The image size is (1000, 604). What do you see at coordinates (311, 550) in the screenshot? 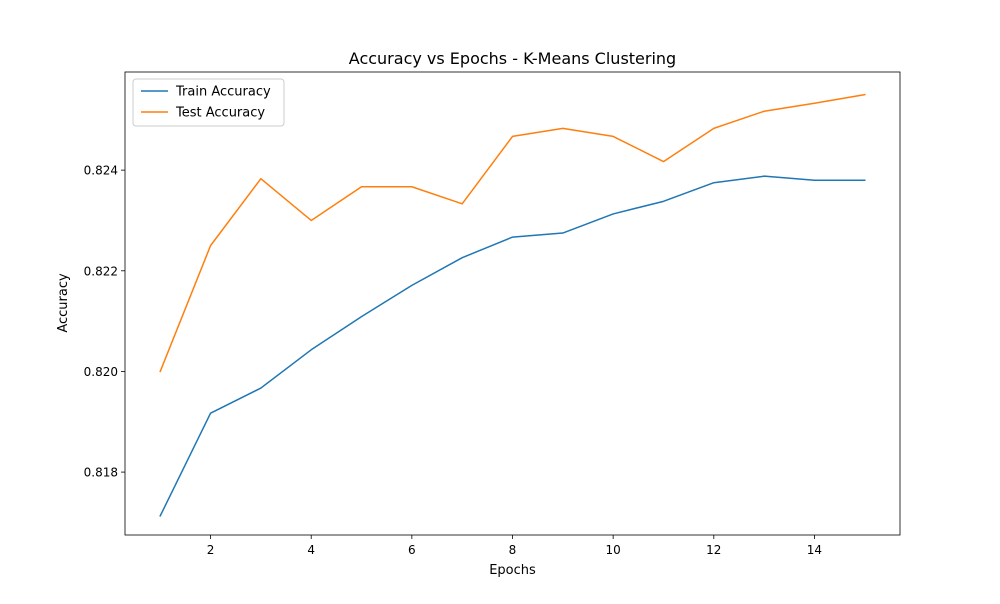
I see `x-tick-label: 4` at bounding box center [311, 550].